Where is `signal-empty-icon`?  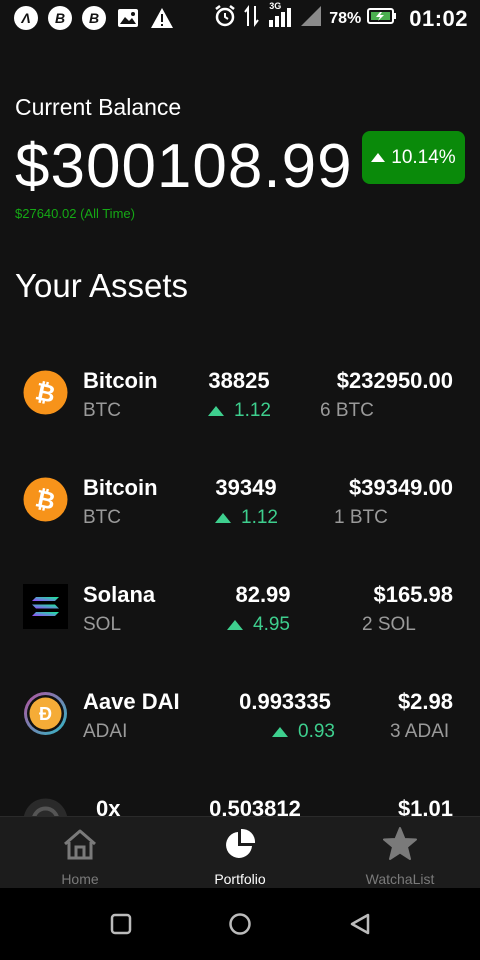
signal-empty-icon is located at coordinates (311, 18).